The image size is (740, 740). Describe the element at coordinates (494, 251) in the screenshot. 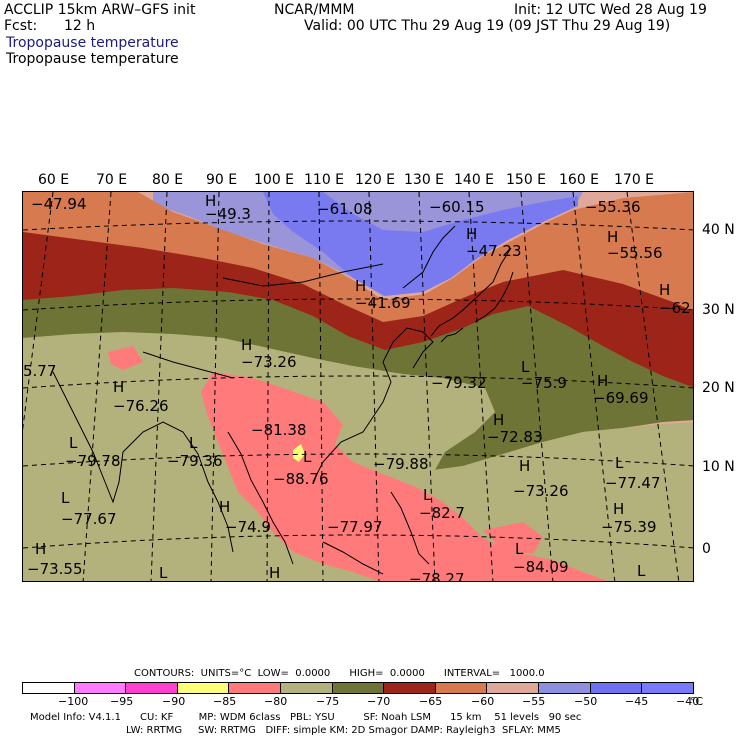

I see `map-value-label: −47.23` at that location.